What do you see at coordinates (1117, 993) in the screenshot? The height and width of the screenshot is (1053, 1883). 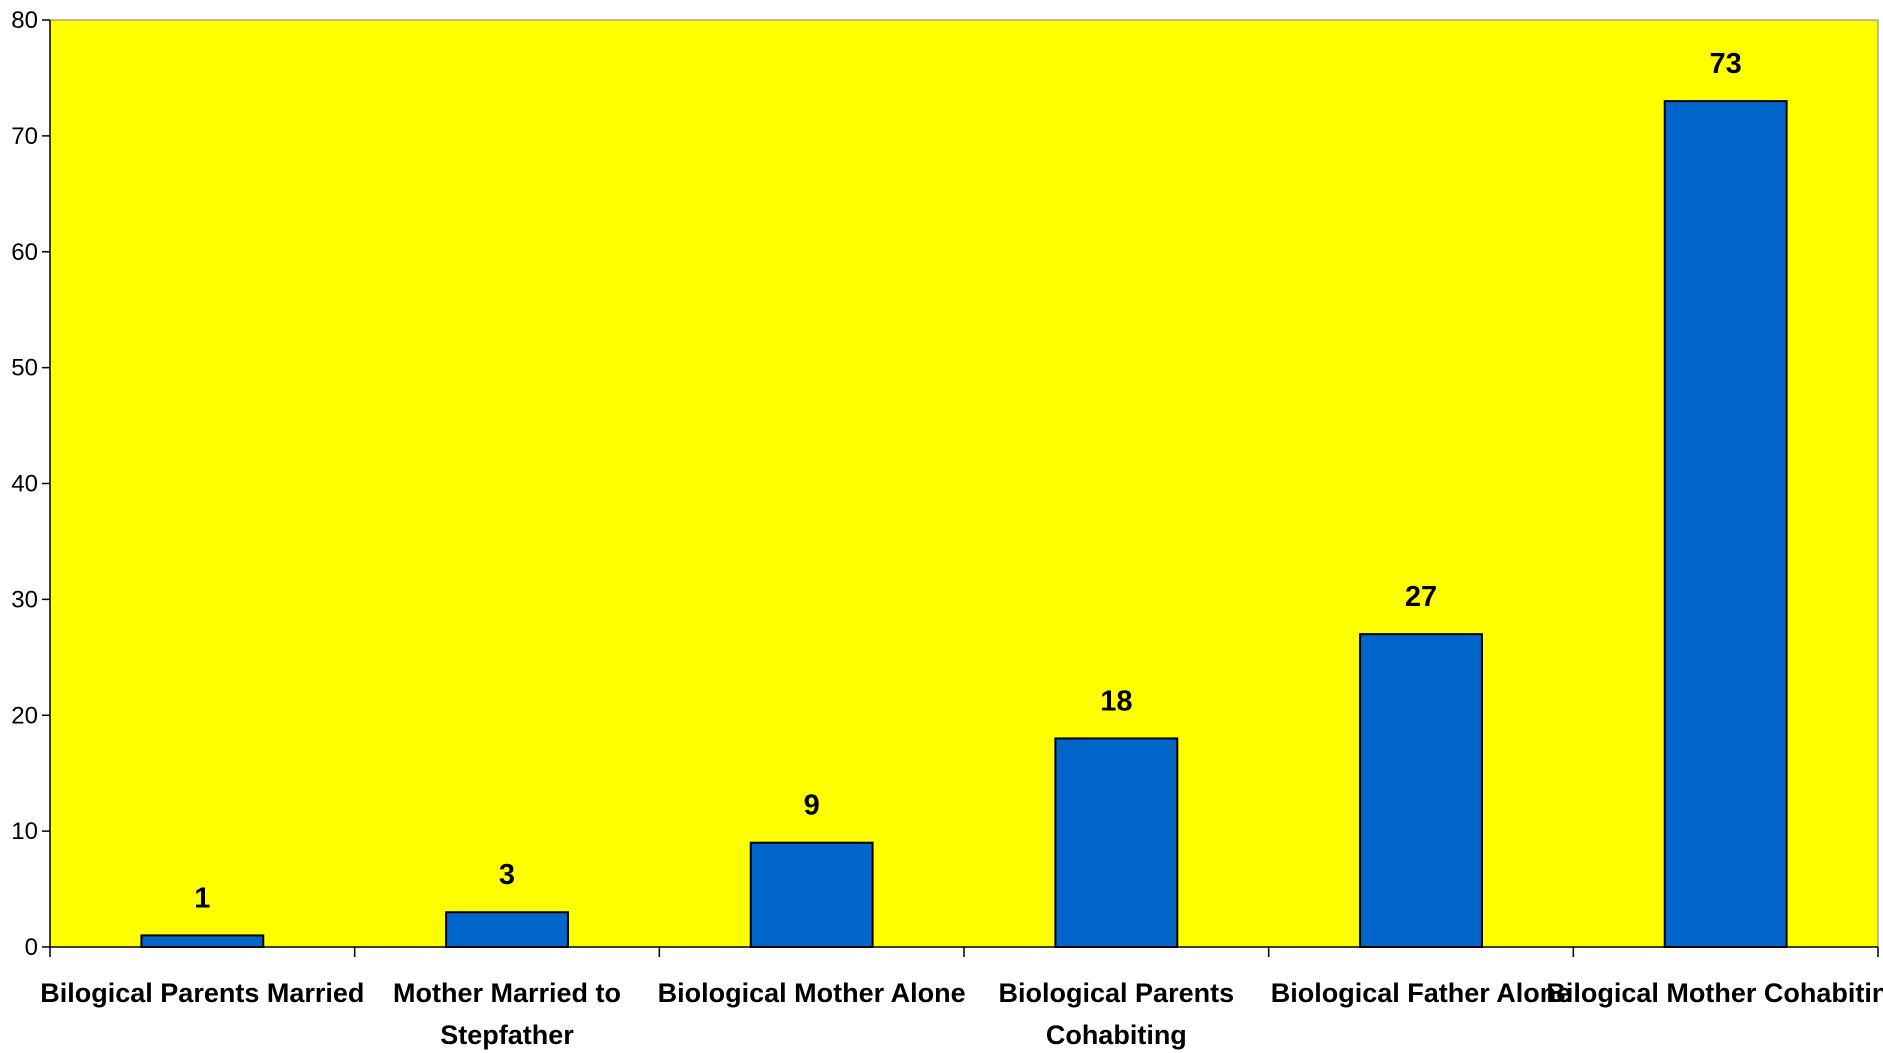 I see `x-tick-label: Biological Parents` at bounding box center [1117, 993].